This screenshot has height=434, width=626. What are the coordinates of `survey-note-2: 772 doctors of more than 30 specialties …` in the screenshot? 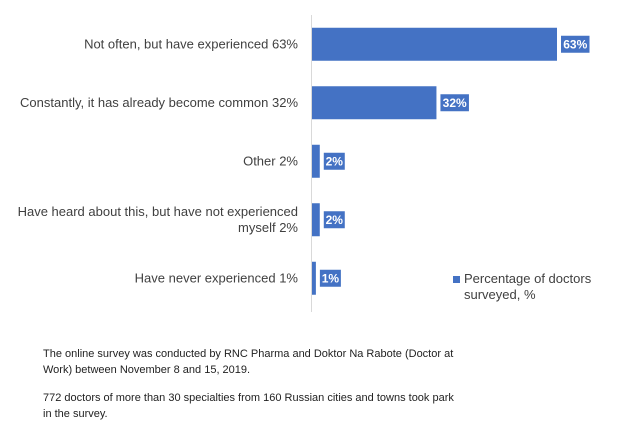 It's located at (248, 406).